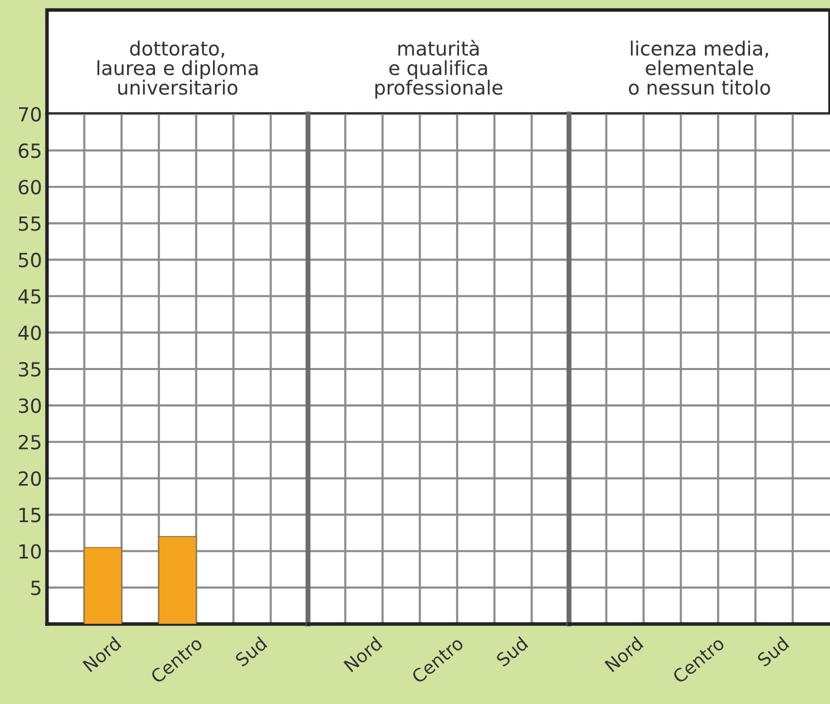 The image size is (830, 704). Describe the element at coordinates (29, 478) in the screenshot. I see `y-tick-label: 20` at that location.